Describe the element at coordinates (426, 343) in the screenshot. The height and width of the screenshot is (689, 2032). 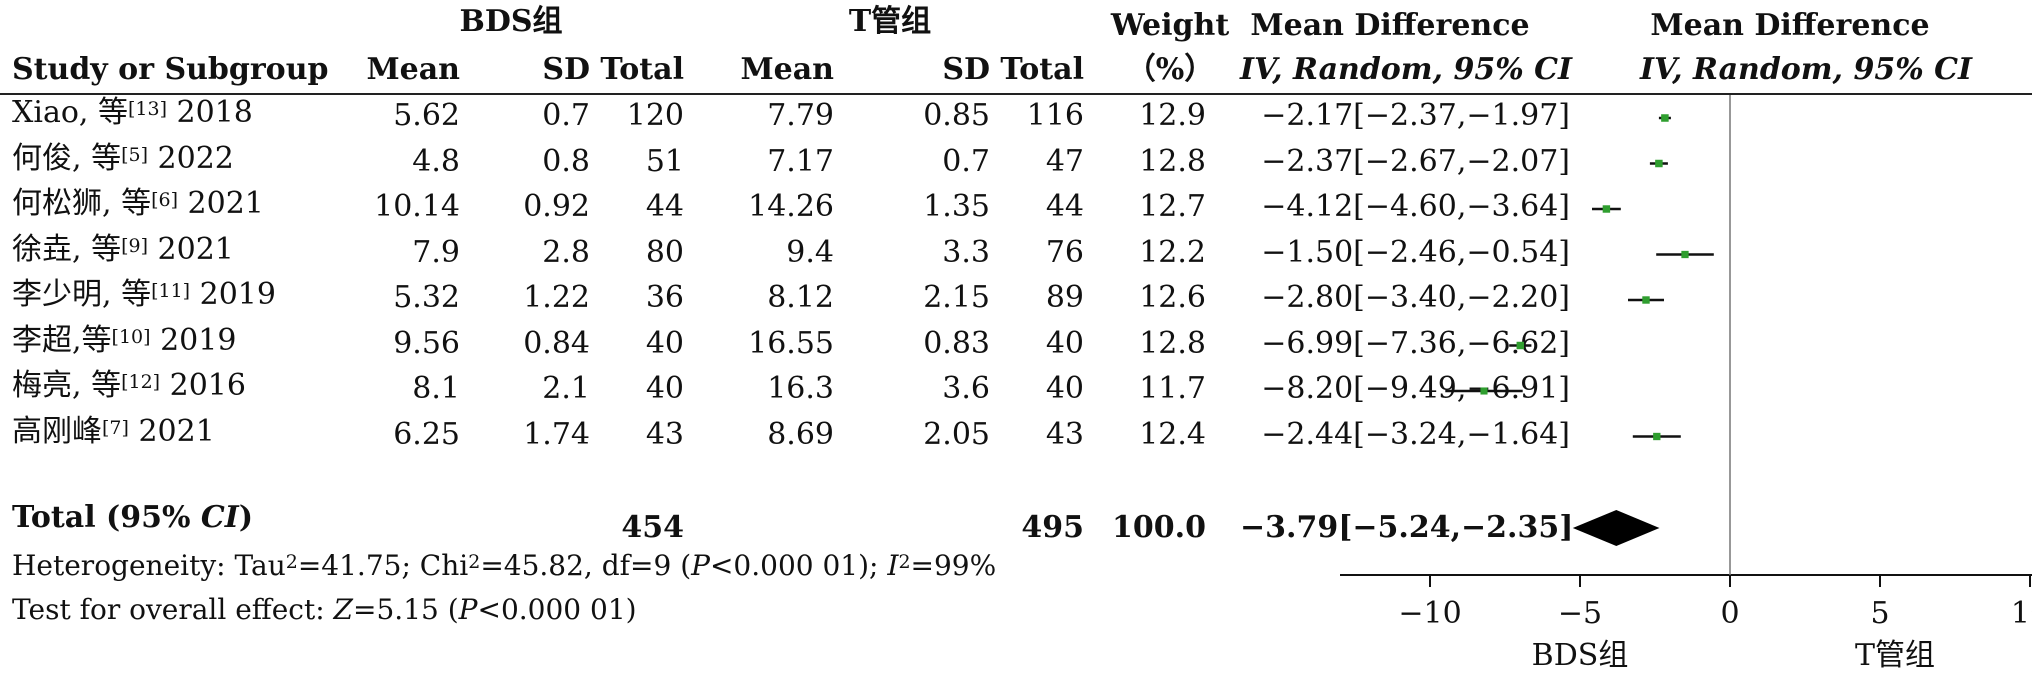
I see `cell-m1: 9.56` at that location.